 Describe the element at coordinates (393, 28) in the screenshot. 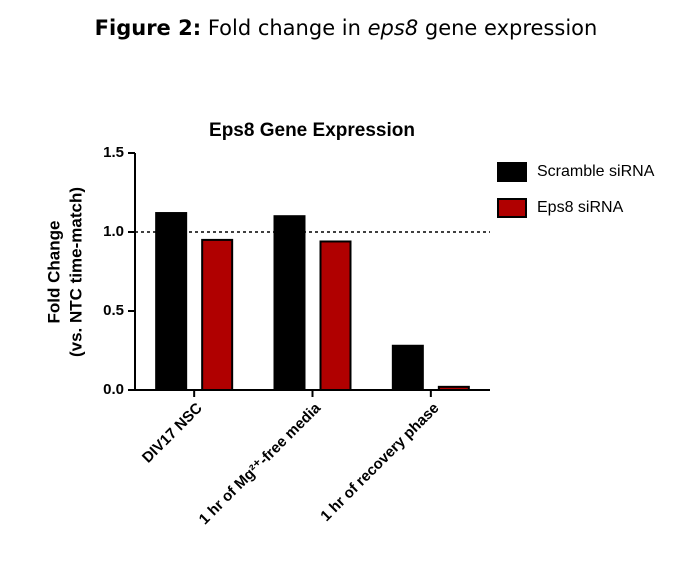

I see `caption-gene: eps8` at that location.